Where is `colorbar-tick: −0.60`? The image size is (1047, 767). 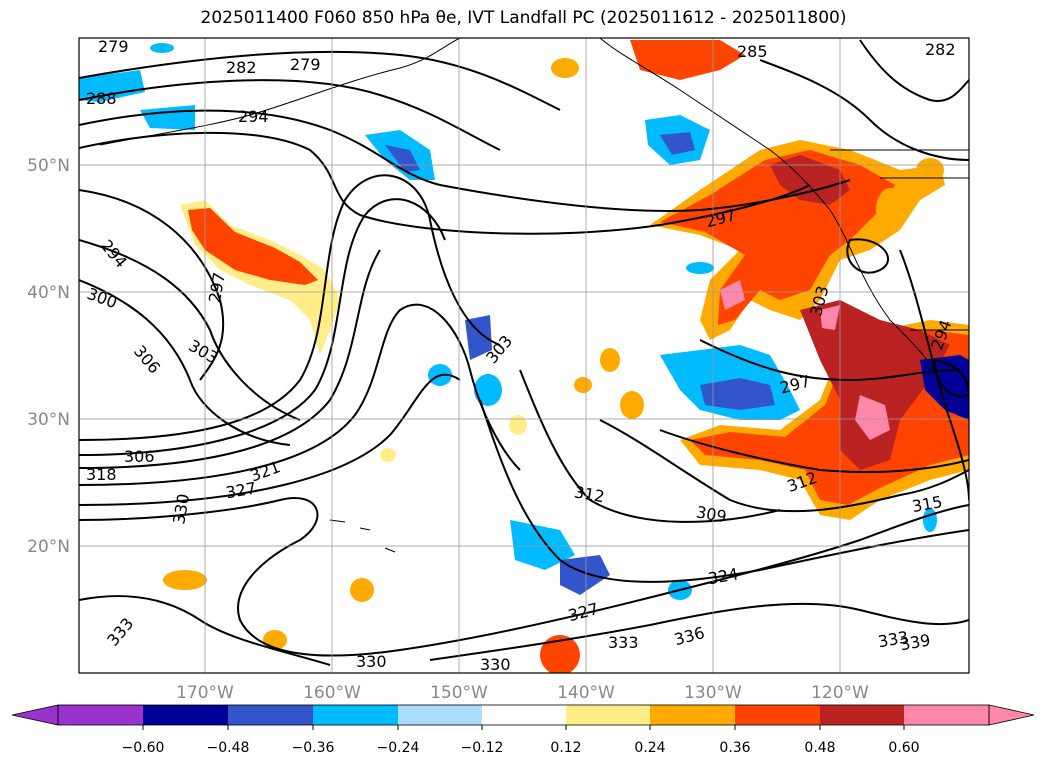
colorbar-tick: −0.60 is located at coordinates (143, 748).